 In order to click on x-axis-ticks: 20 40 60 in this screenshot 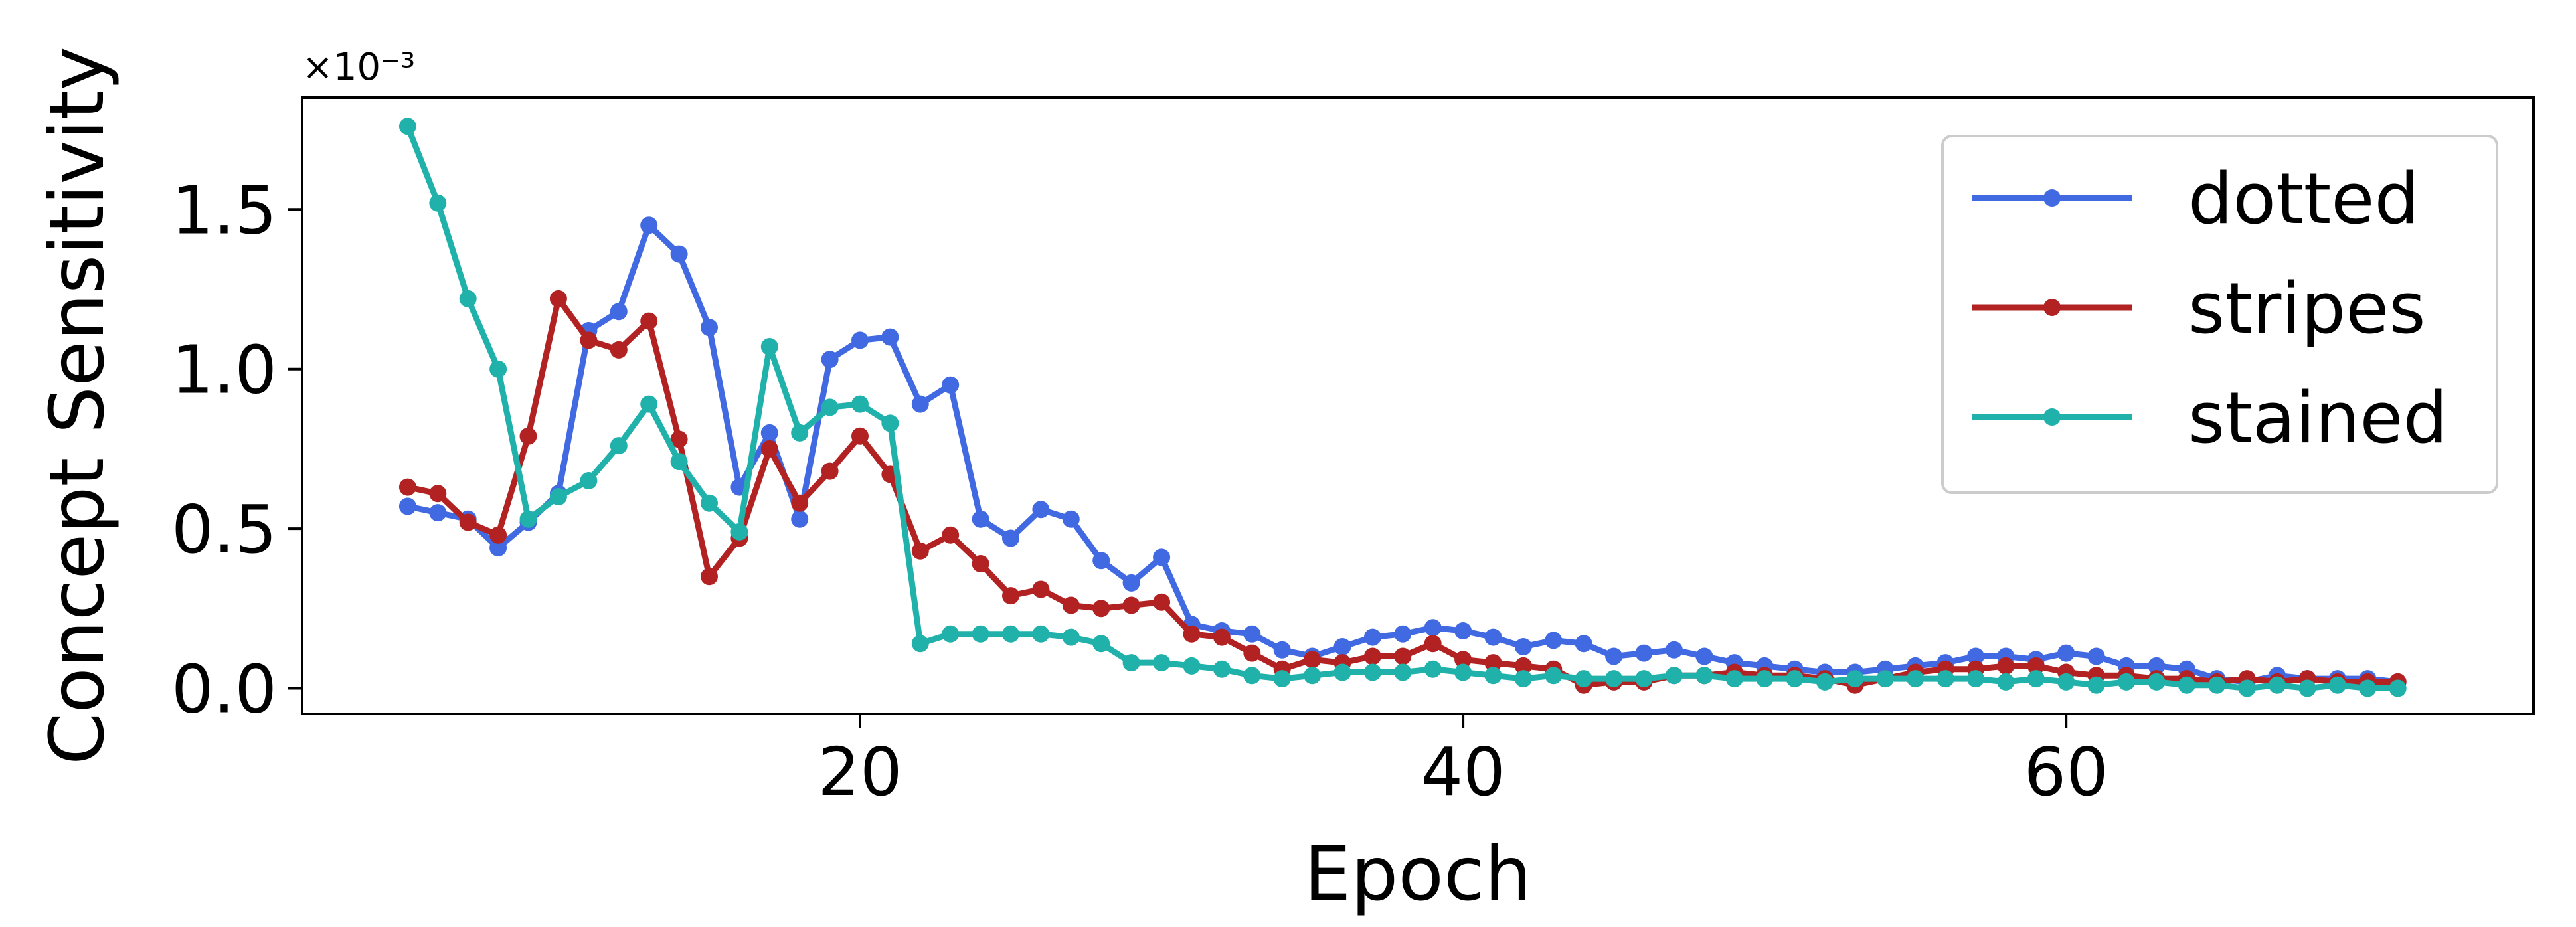, I will do `click(1462, 762)`.